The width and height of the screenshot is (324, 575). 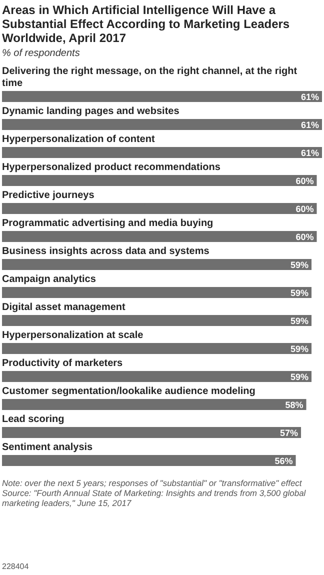 I want to click on data-label: 58%, so click(x=294, y=405).